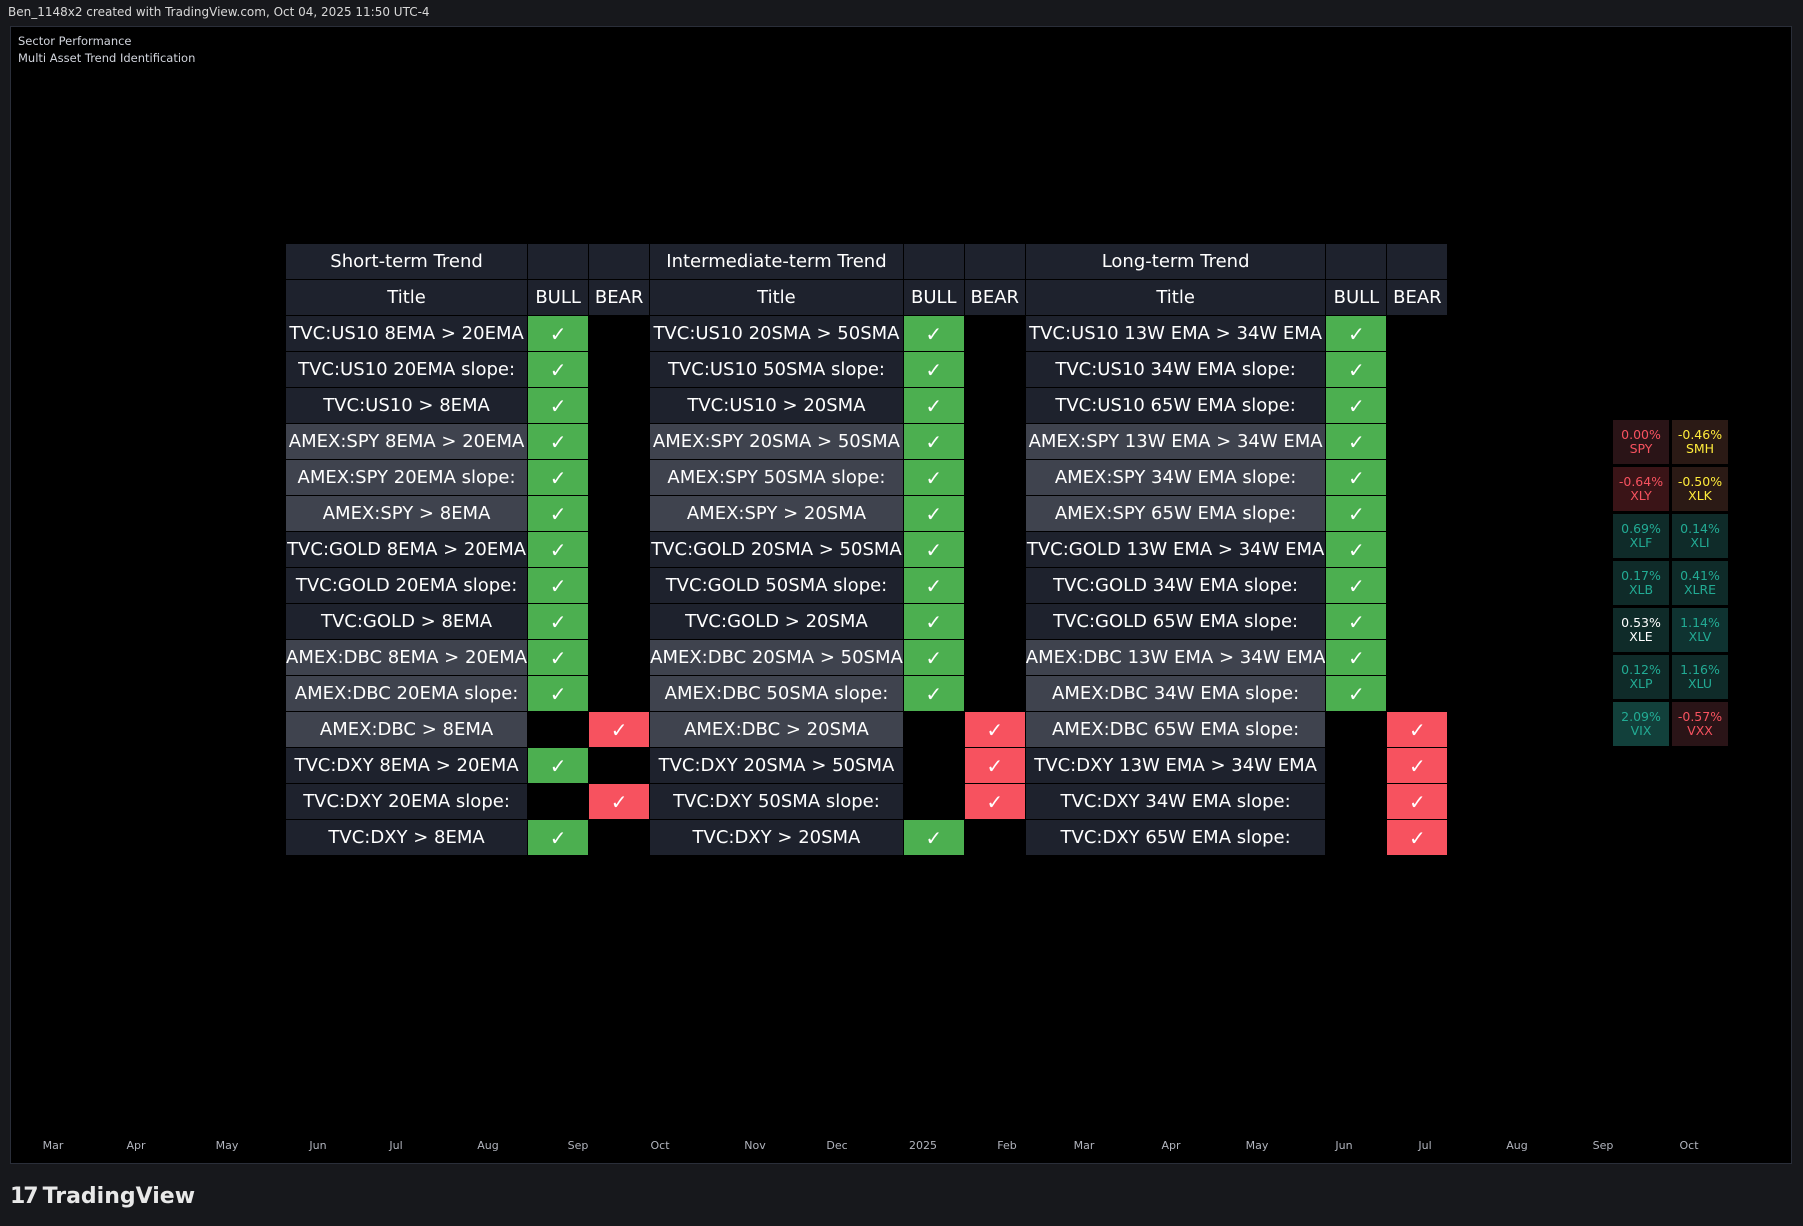 This screenshot has height=1226, width=1803. What do you see at coordinates (1700, 575) in the screenshot?
I see `sector-change: 0.41%` at bounding box center [1700, 575].